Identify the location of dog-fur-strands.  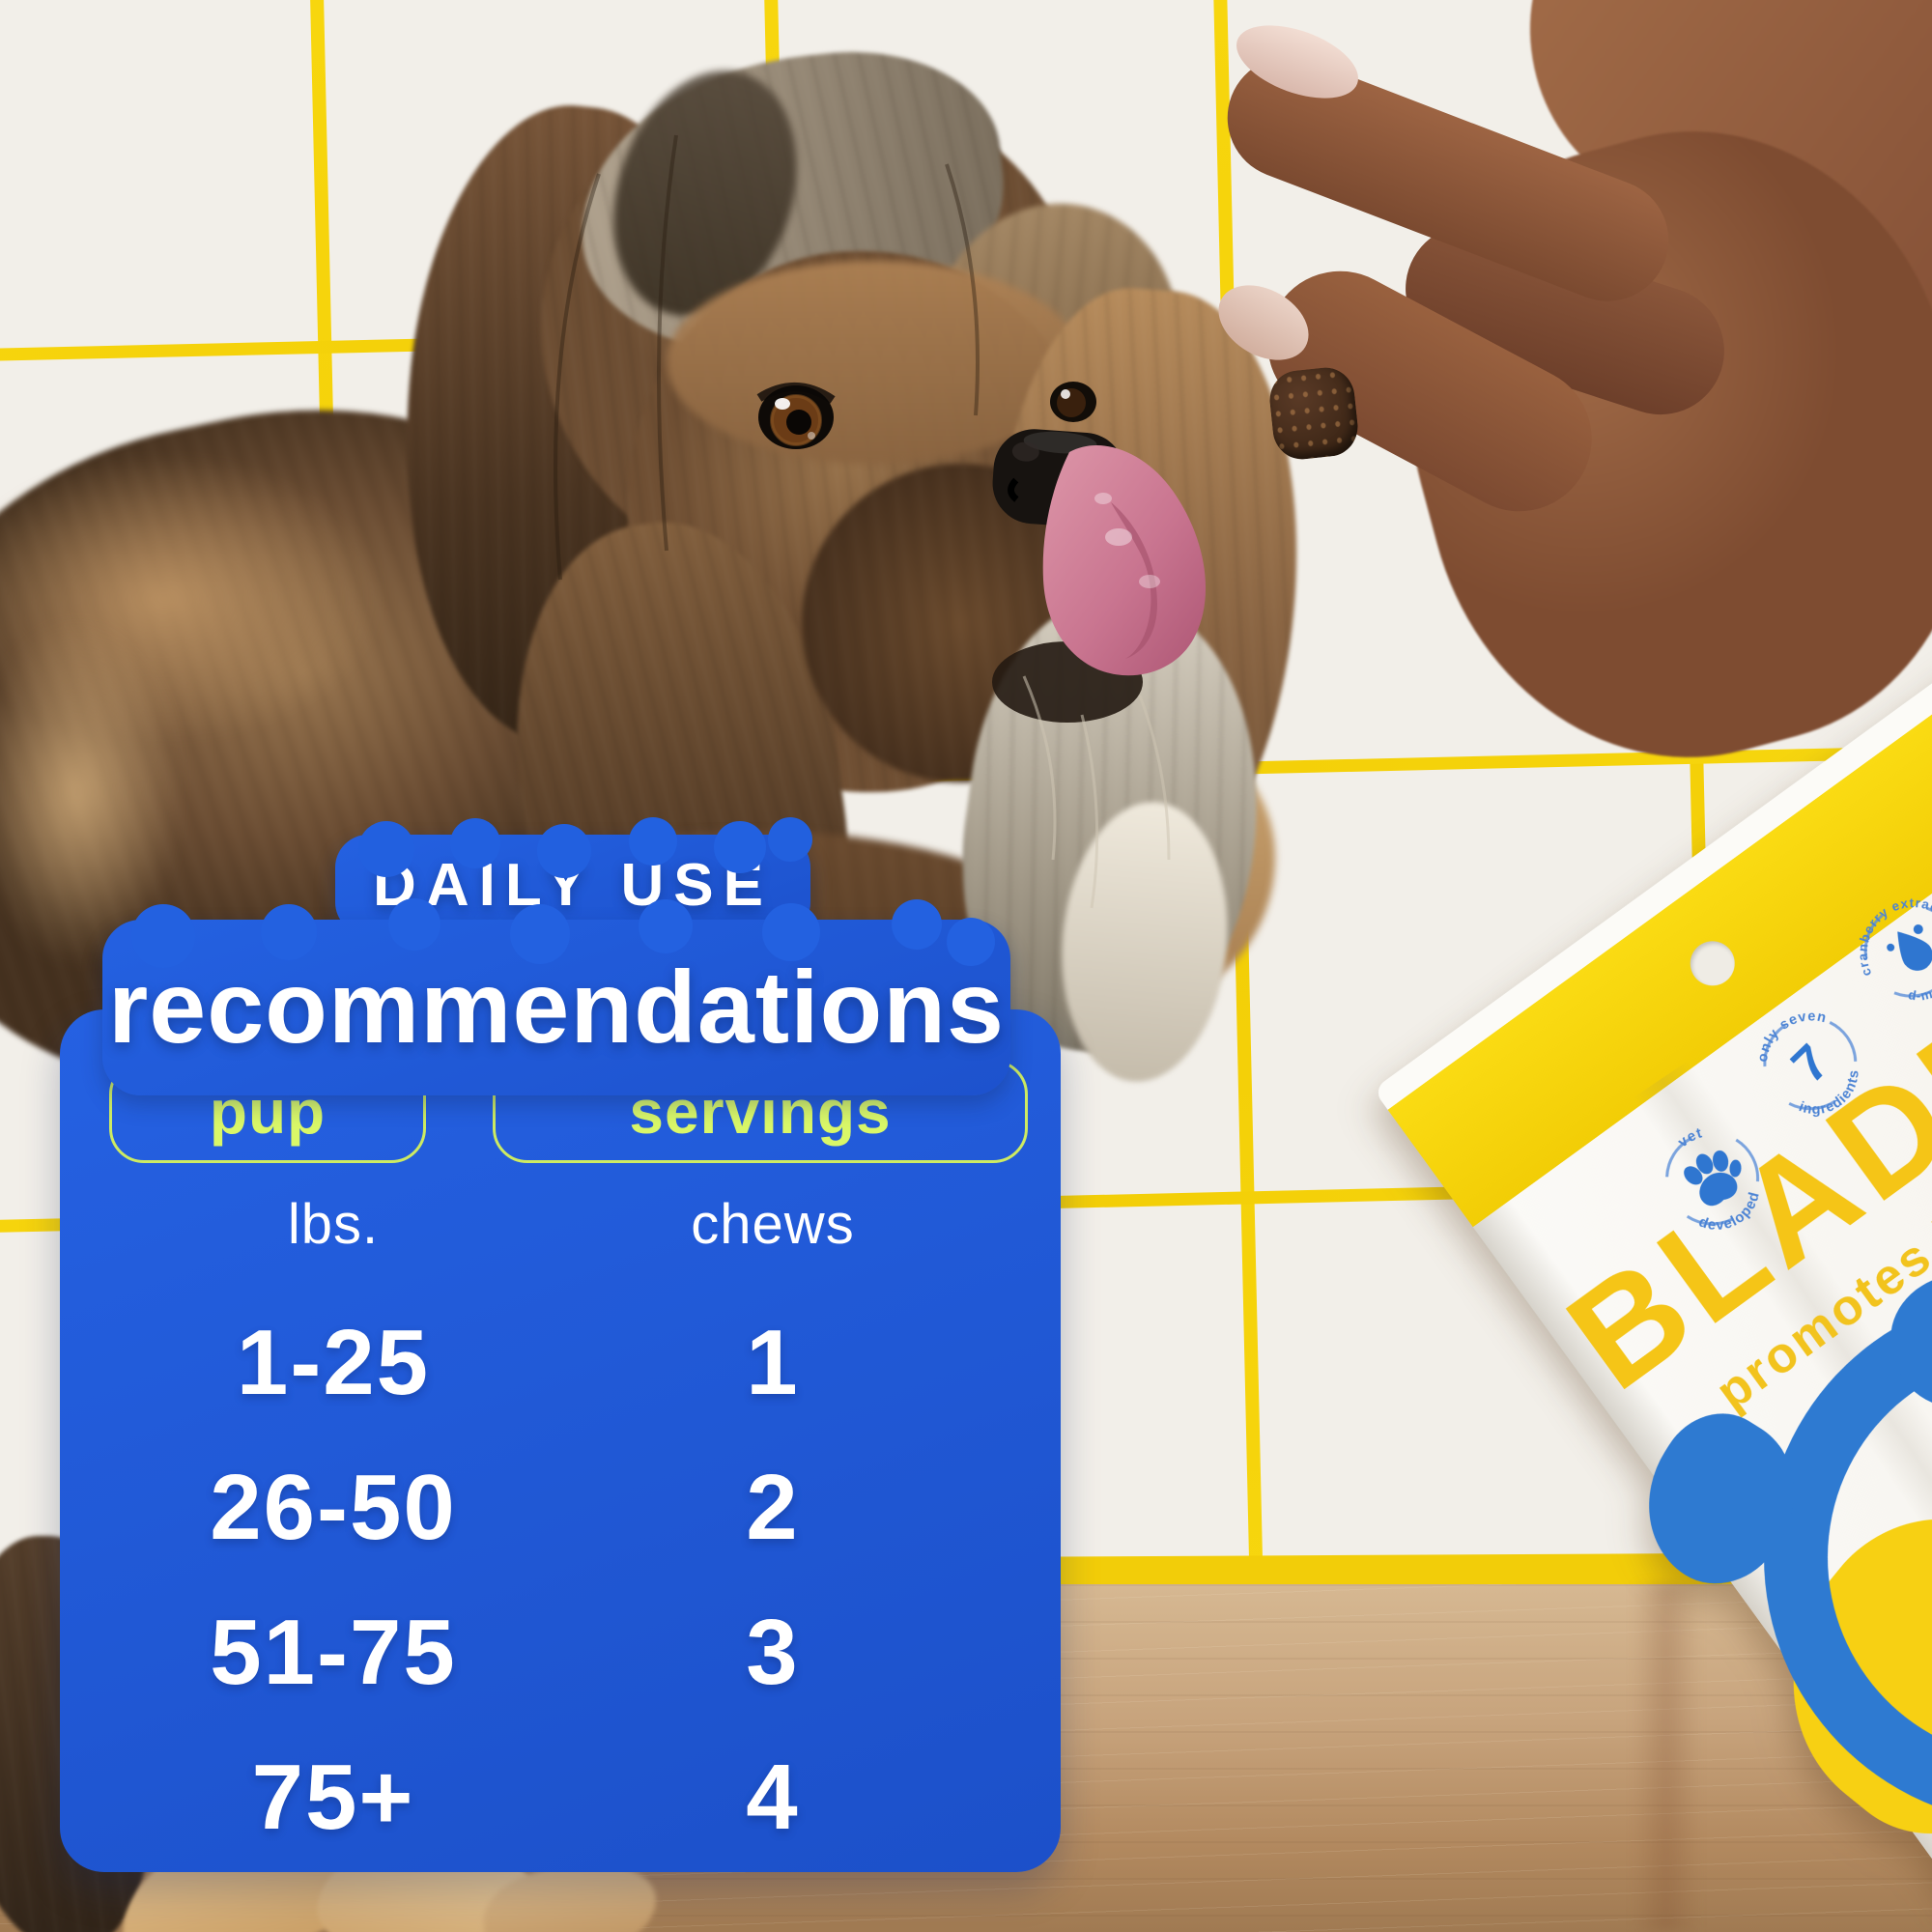
(767, 357).